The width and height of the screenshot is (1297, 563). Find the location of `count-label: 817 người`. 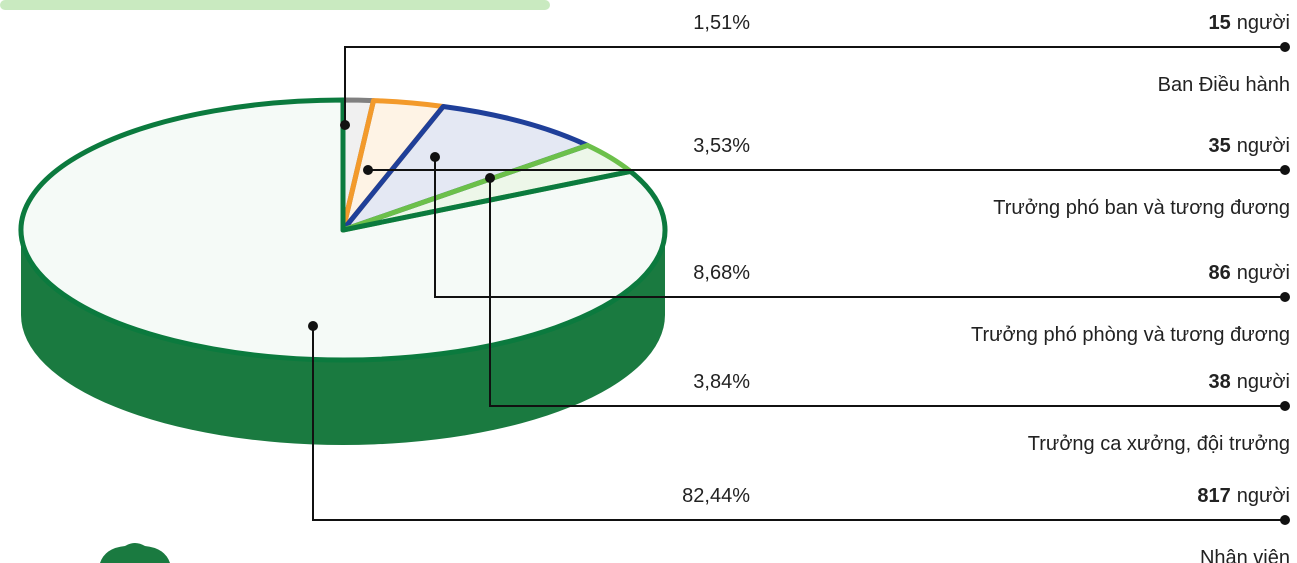

count-label: 817 người is located at coordinates (1243, 496).